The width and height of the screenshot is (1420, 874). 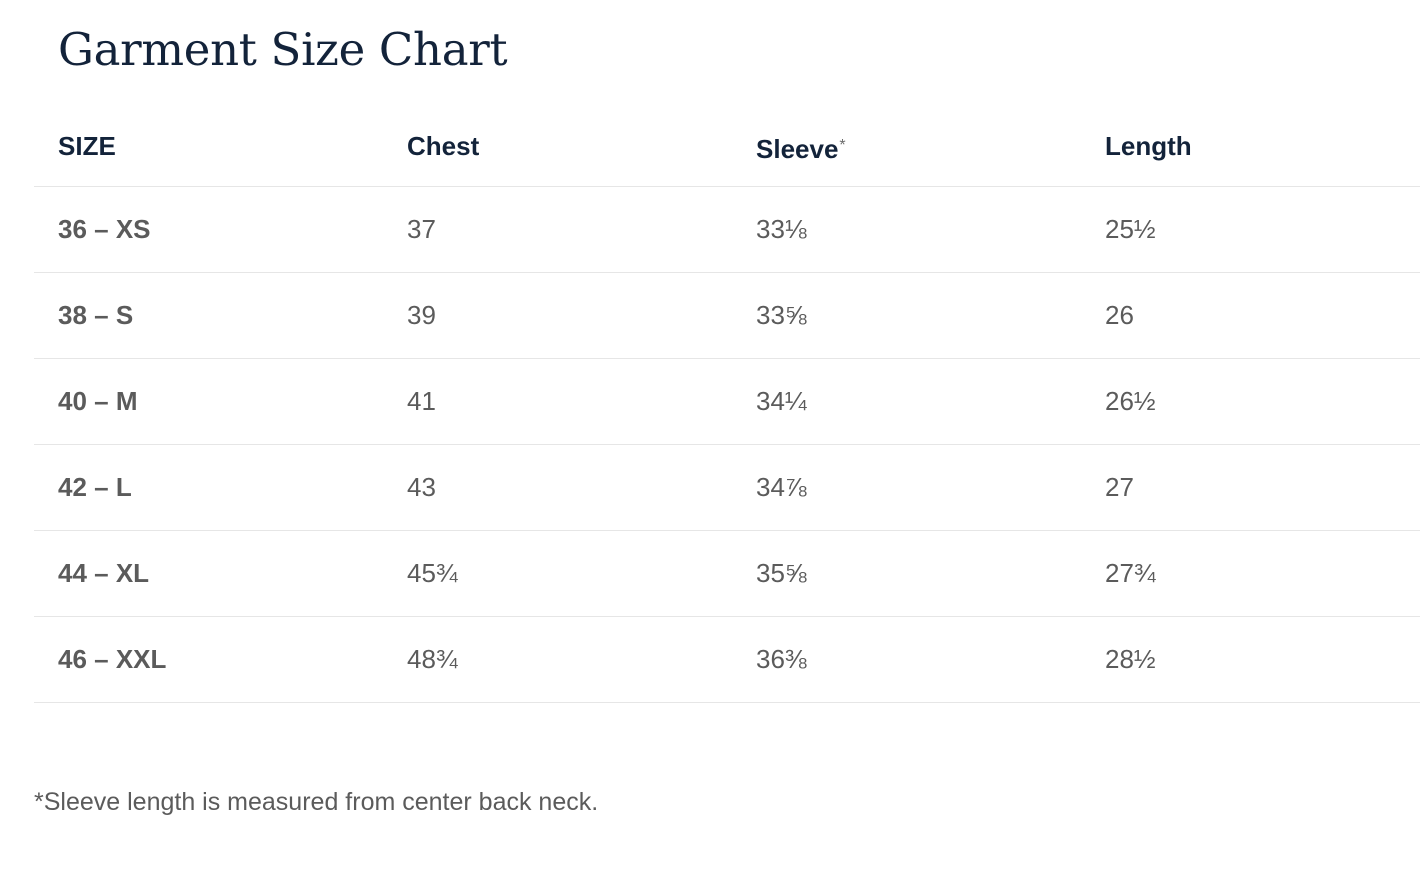 What do you see at coordinates (781, 659) in the screenshot?
I see `sleeve-cell: 36⅜` at bounding box center [781, 659].